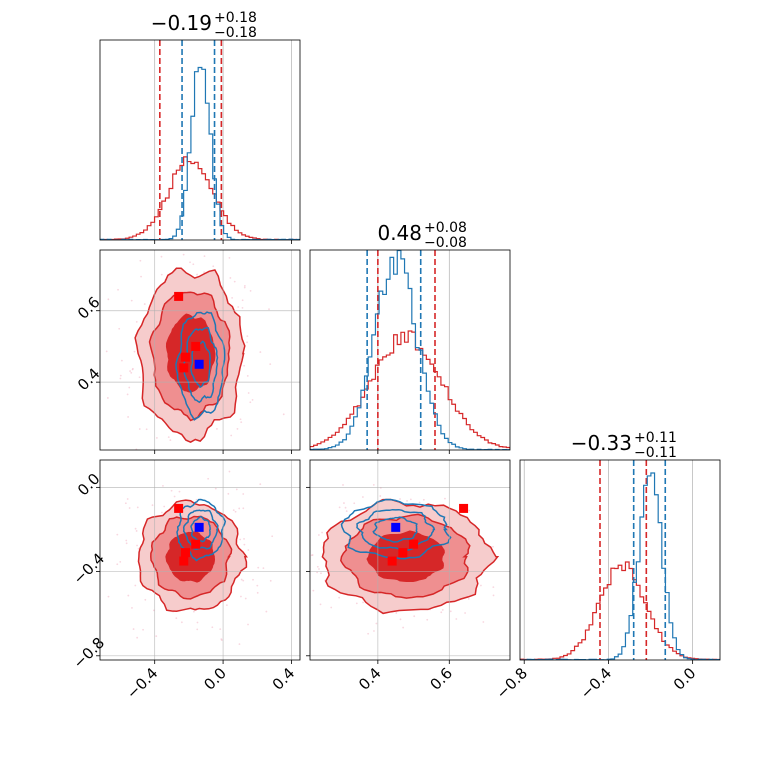 The image size is (760, 760). Describe the element at coordinates (89, 308) in the screenshot. I see `y-tick-label: 0.6` at that location.